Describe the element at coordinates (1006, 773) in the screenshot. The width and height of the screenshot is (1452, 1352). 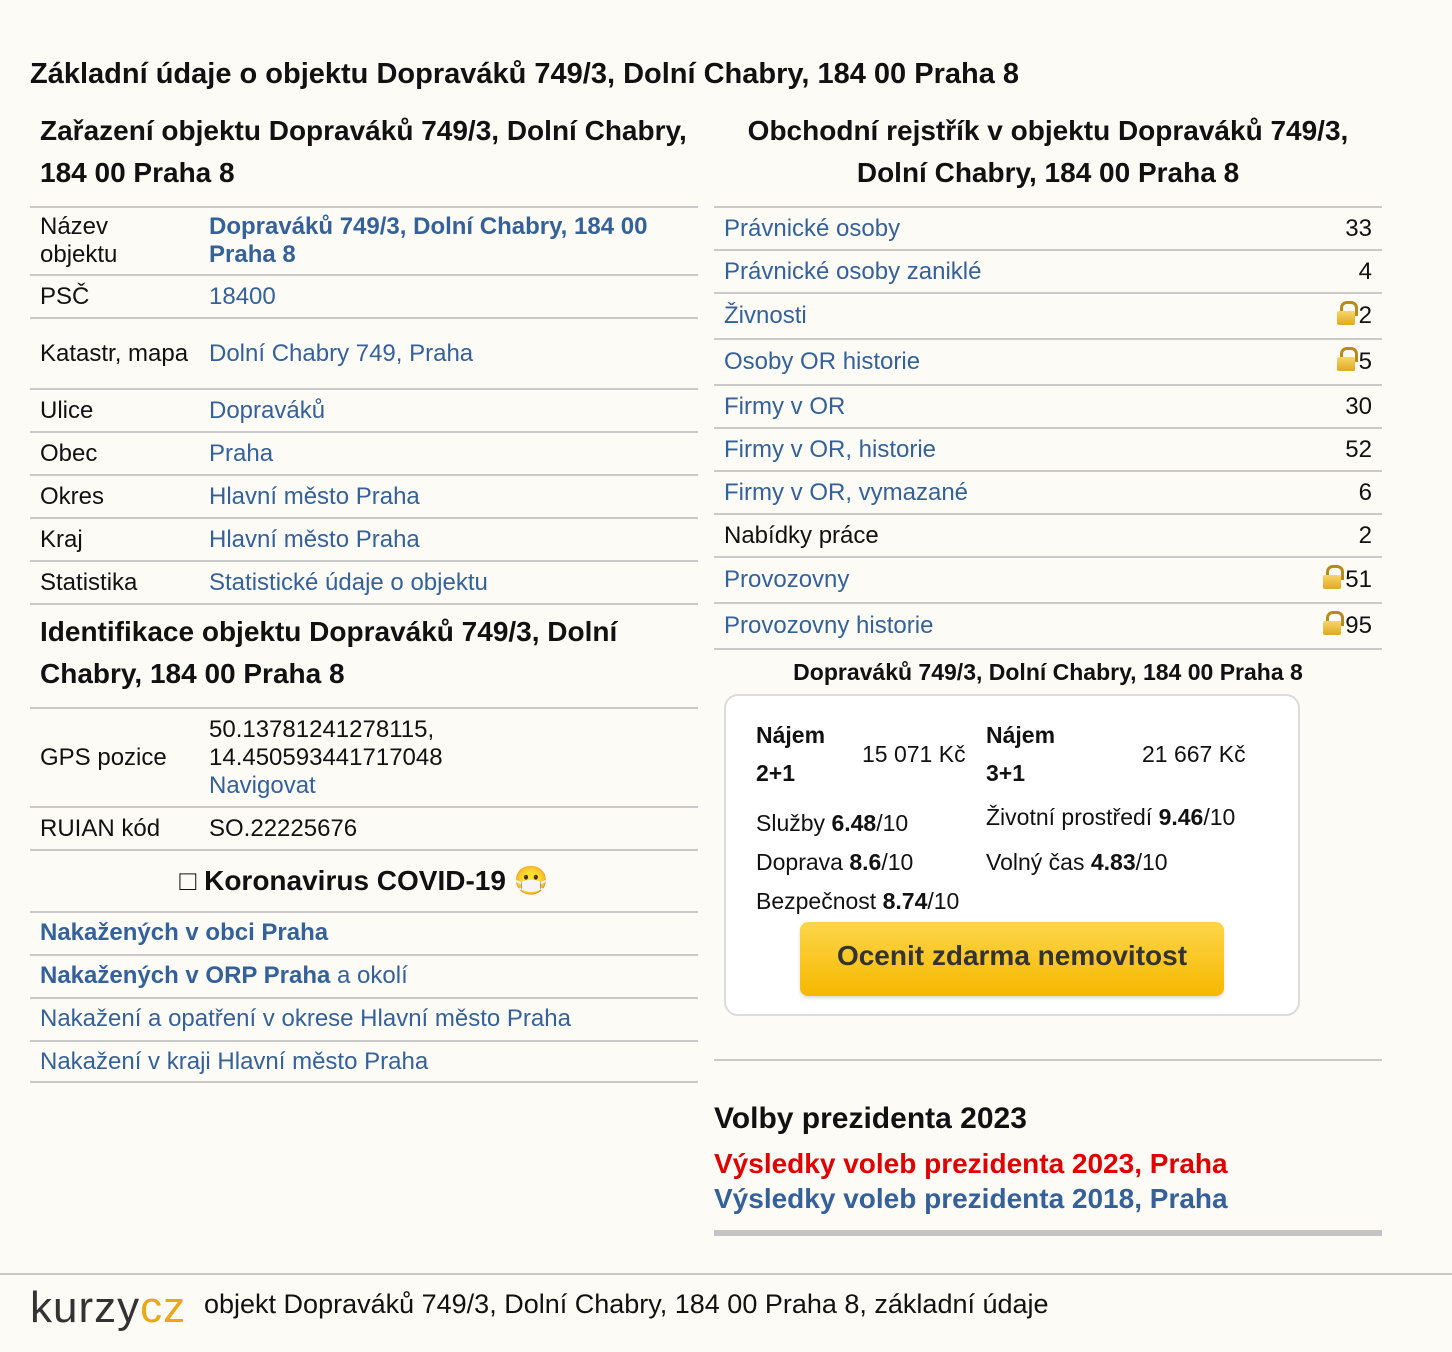
I see `najem-size: 3+1` at that location.